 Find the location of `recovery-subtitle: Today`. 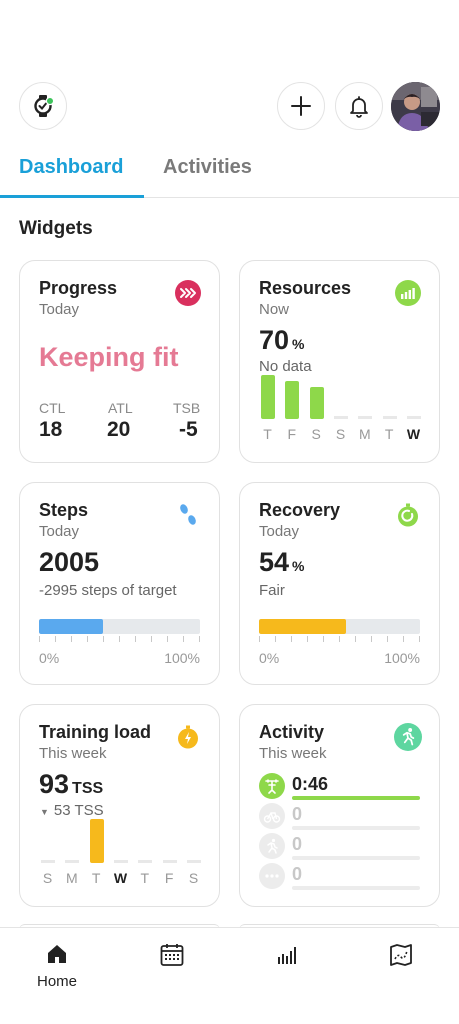

recovery-subtitle: Today is located at coordinates (279, 531).